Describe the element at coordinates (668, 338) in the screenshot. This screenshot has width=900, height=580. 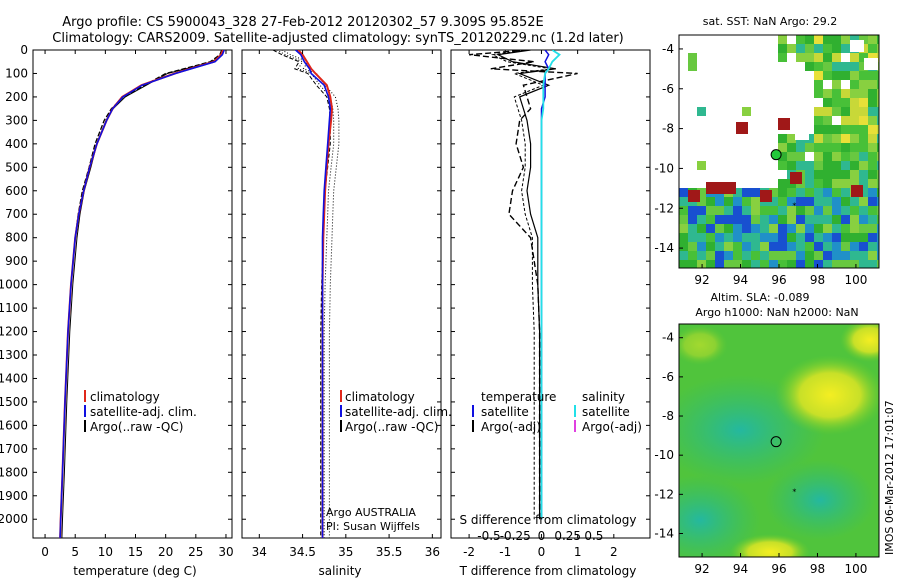
I see `sla-map-y-tick-label: -4` at that location.